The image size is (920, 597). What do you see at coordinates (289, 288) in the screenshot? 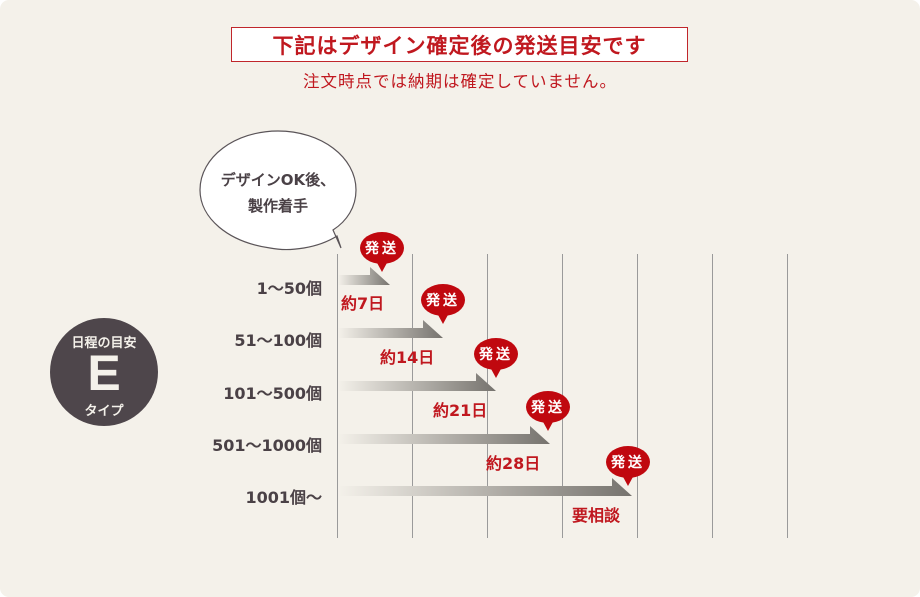
I see `quantity-label: 1〜50個` at bounding box center [289, 288].